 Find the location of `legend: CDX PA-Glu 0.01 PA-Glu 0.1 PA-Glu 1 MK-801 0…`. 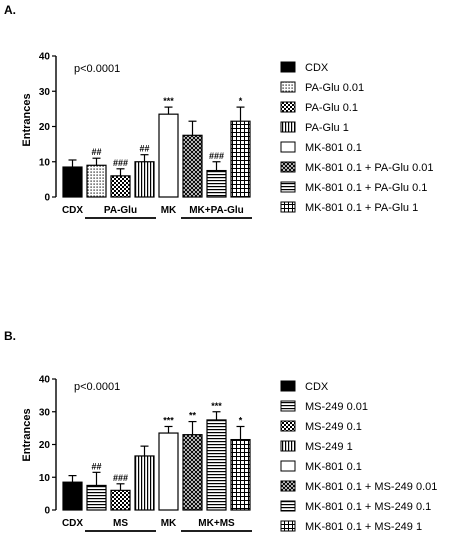

legend: CDX PA-Glu 0.01 PA-Glu 0.1 PA-Glu 1 MK-801 0… is located at coordinates (357, 137).